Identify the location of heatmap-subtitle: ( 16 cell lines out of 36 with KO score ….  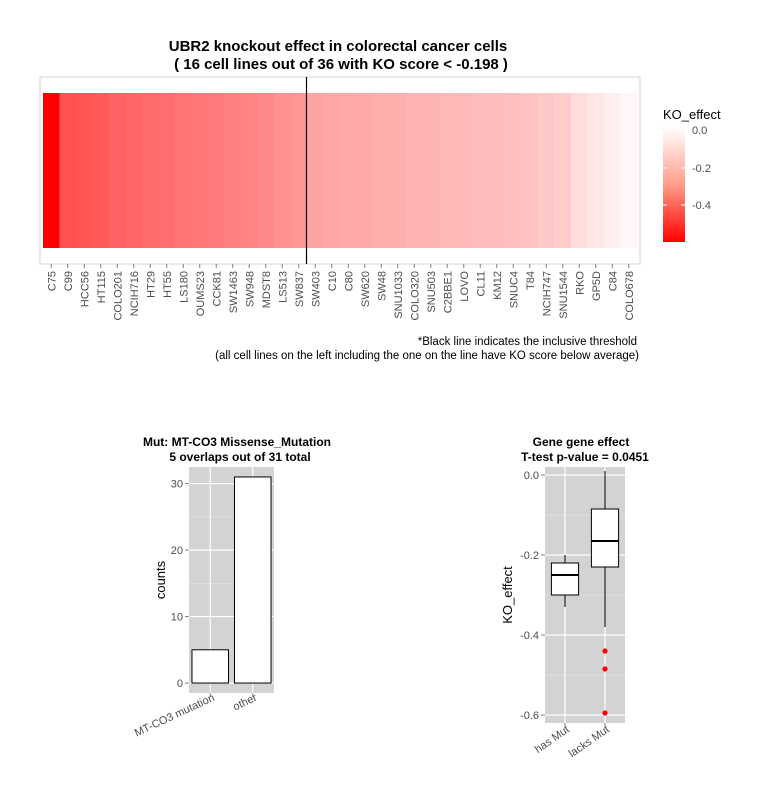
(341, 64).